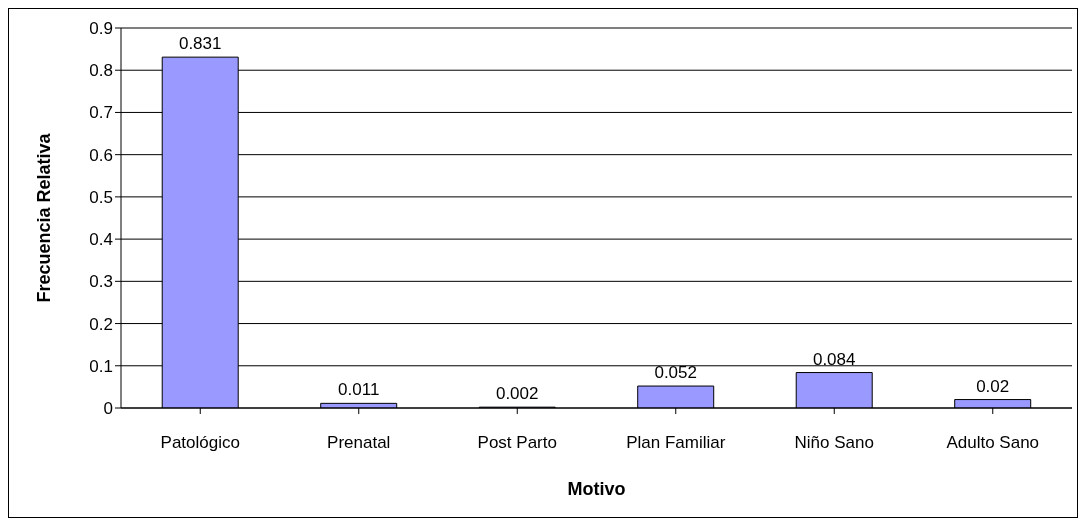 The width and height of the screenshot is (1086, 526). What do you see at coordinates (517, 443) in the screenshot?
I see `x-tick-label: Post Parto` at bounding box center [517, 443].